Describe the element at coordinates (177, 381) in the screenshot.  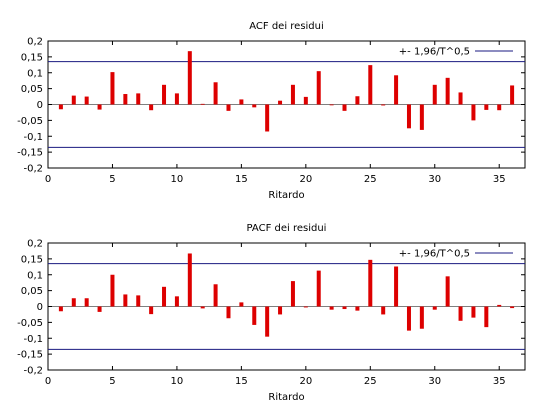
I see `pacf-xtick-label: 10` at that location.